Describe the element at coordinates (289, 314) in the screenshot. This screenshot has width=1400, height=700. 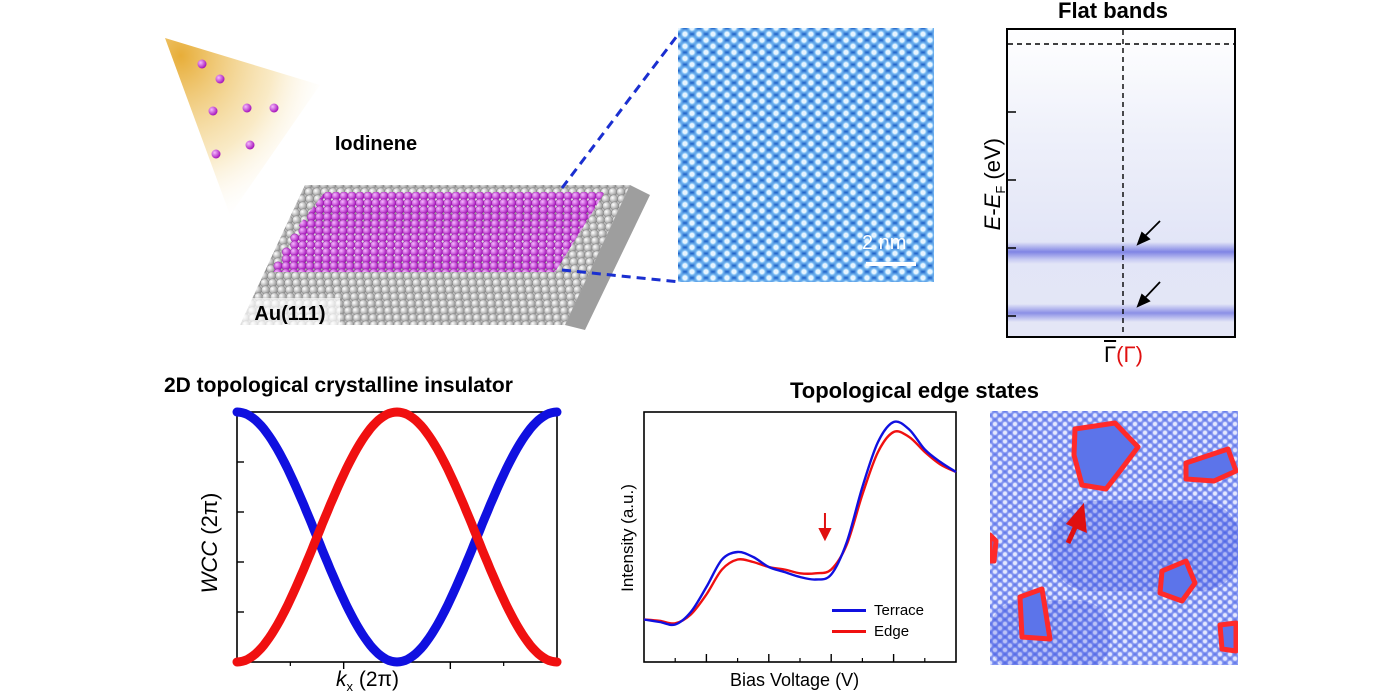
I see `substrate-label: Au(111)` at that location.